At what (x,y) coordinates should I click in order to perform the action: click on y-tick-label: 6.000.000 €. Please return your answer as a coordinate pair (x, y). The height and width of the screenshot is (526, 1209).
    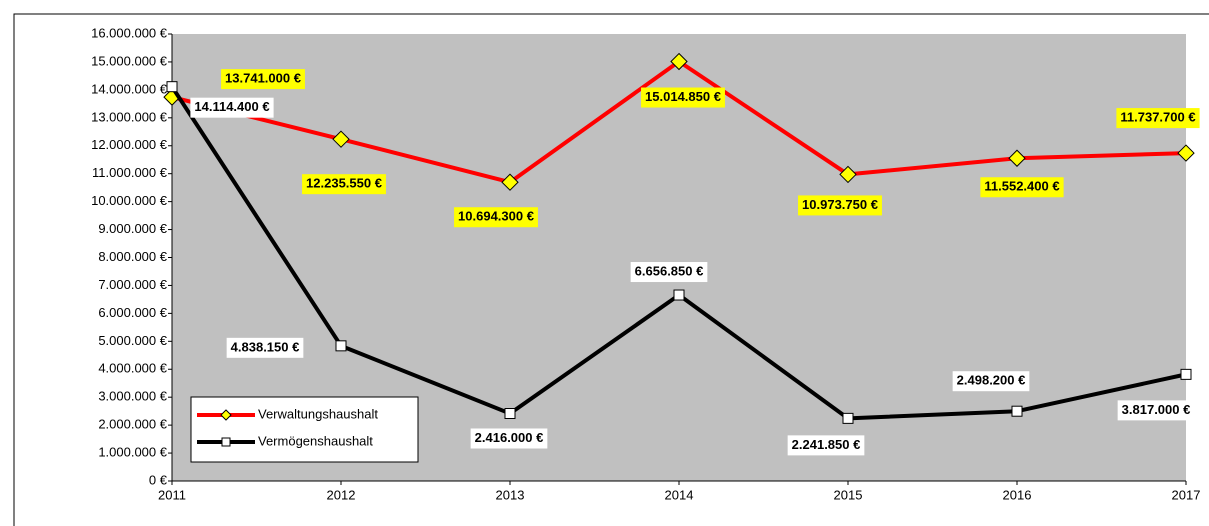
    Looking at the image, I should click on (132, 312).